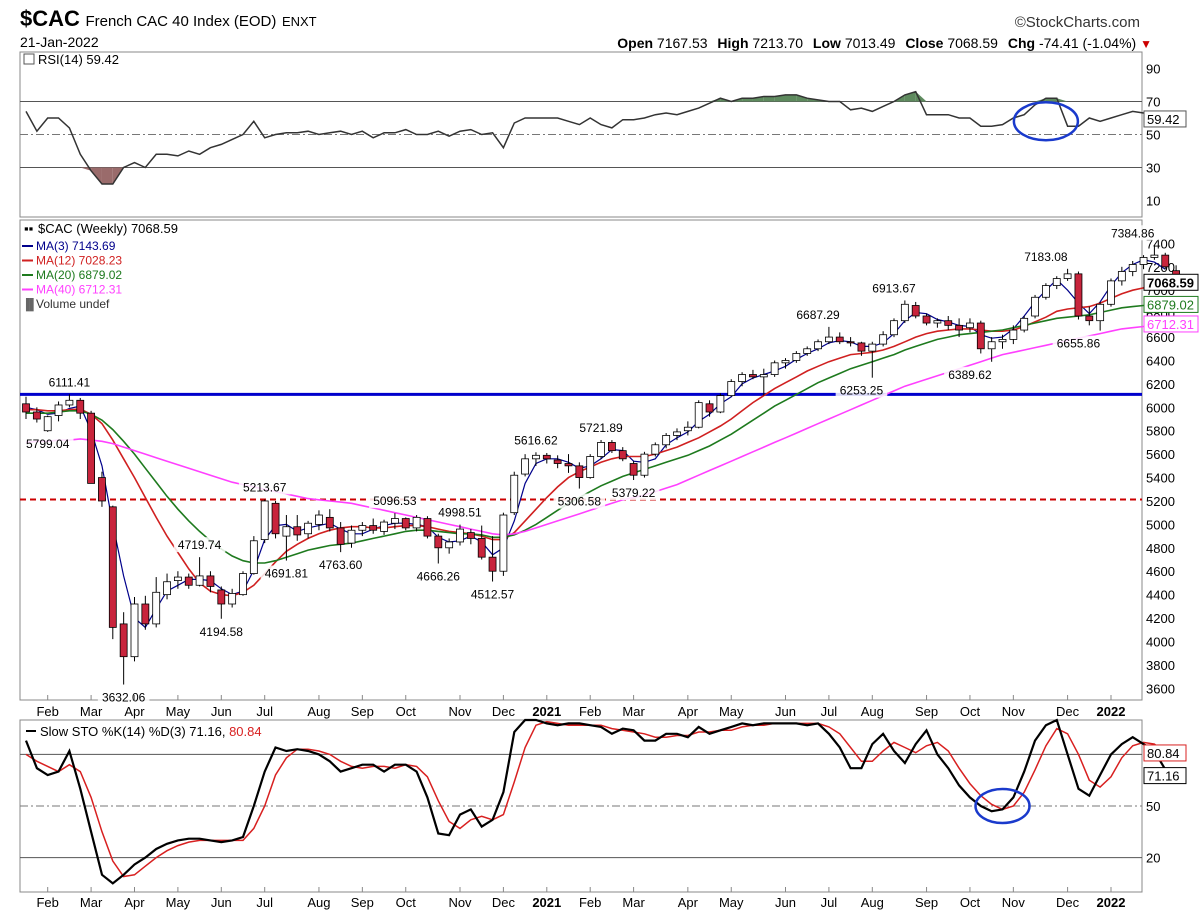 The width and height of the screenshot is (1200, 913). Describe the element at coordinates (633, 711) in the screenshot. I see `price-x-tick-label: Mar` at that location.